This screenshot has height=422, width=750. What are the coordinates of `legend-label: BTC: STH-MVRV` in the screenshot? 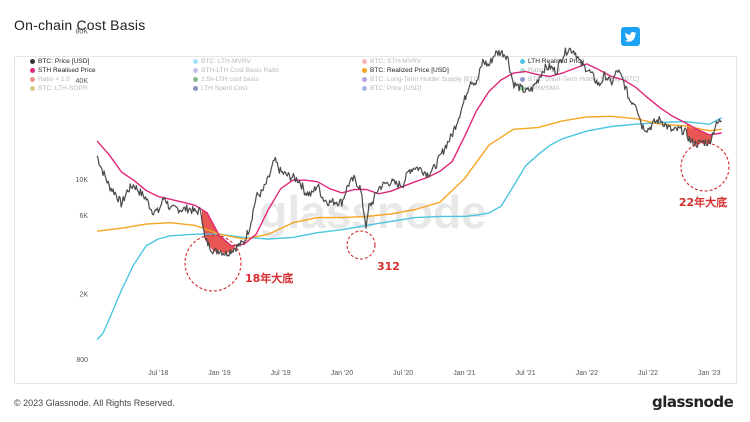 It's located at (396, 61).